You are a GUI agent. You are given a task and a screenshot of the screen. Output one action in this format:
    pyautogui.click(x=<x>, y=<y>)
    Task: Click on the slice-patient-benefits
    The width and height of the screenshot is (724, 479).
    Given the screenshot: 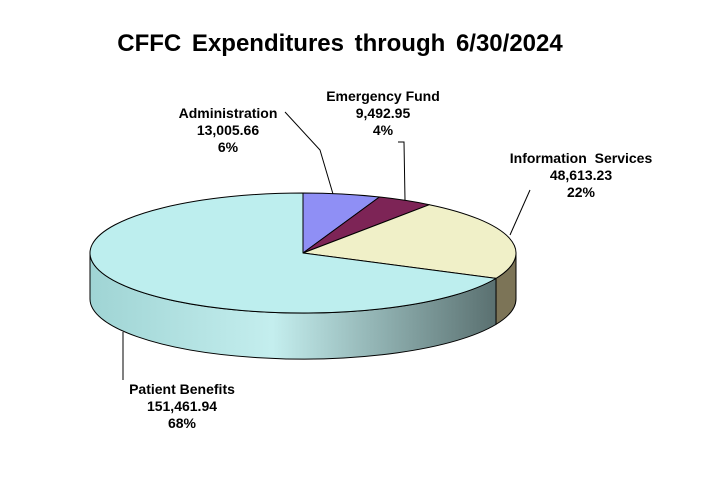 What is the action you would take?
    pyautogui.click(x=293, y=253)
    